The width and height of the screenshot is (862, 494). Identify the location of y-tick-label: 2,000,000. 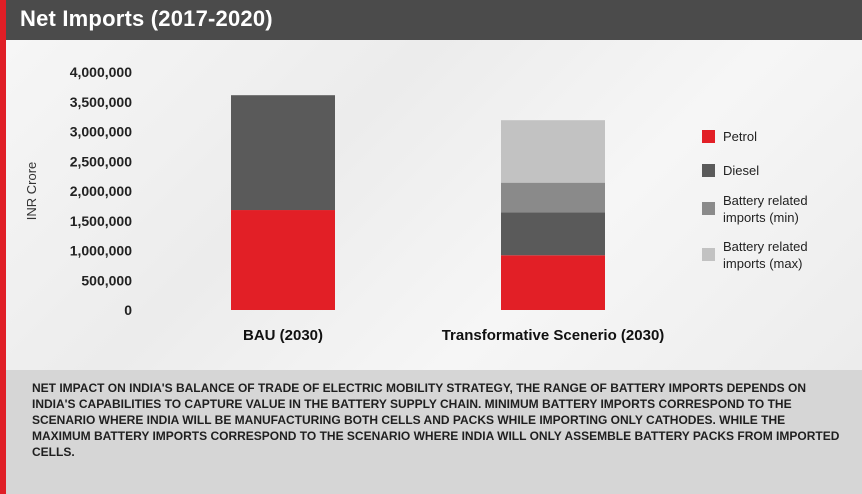
(101, 191).